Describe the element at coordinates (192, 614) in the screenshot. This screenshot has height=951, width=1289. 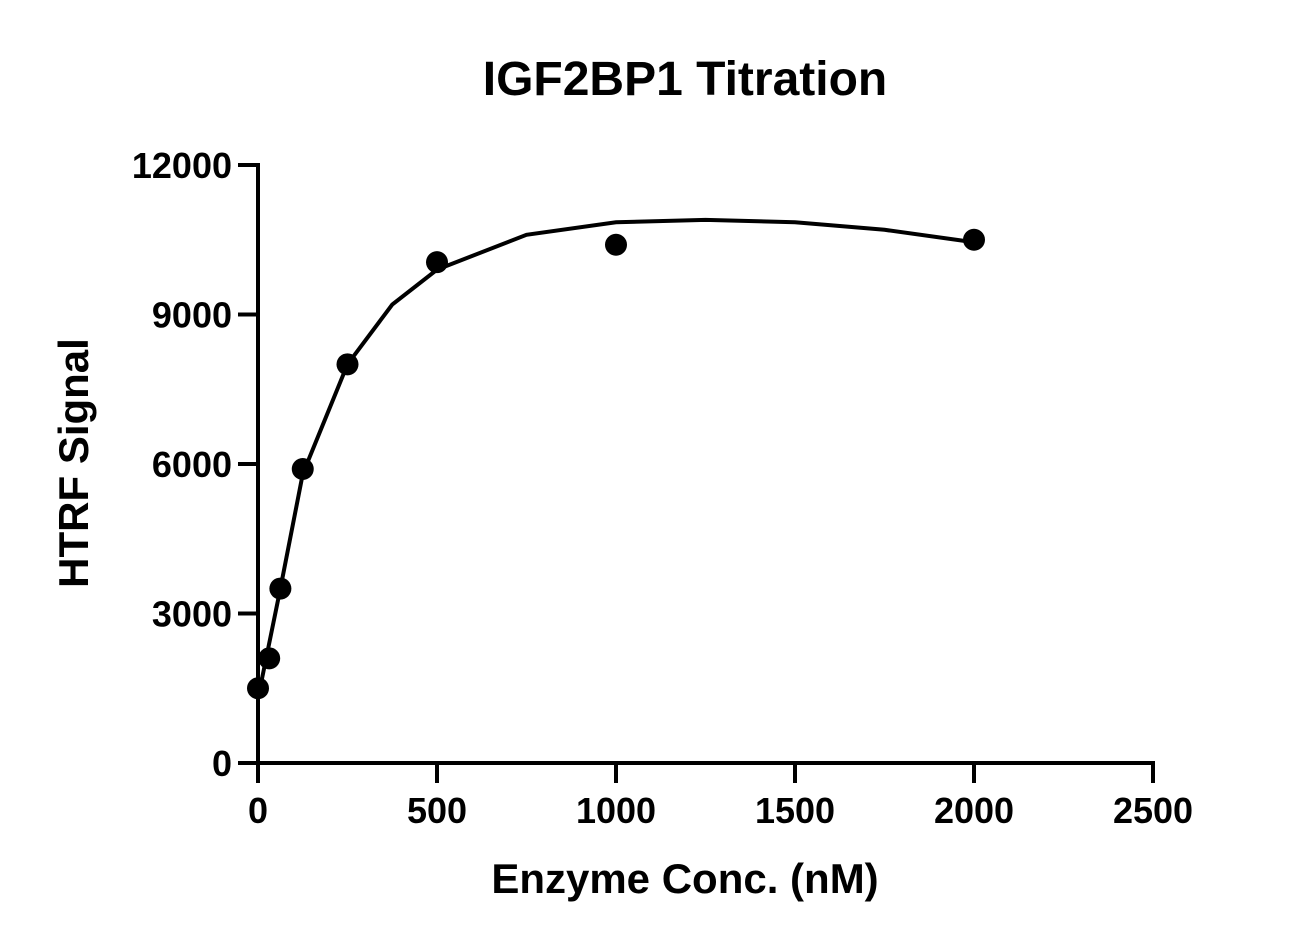
I see `y-tick-label: 3000` at that location.